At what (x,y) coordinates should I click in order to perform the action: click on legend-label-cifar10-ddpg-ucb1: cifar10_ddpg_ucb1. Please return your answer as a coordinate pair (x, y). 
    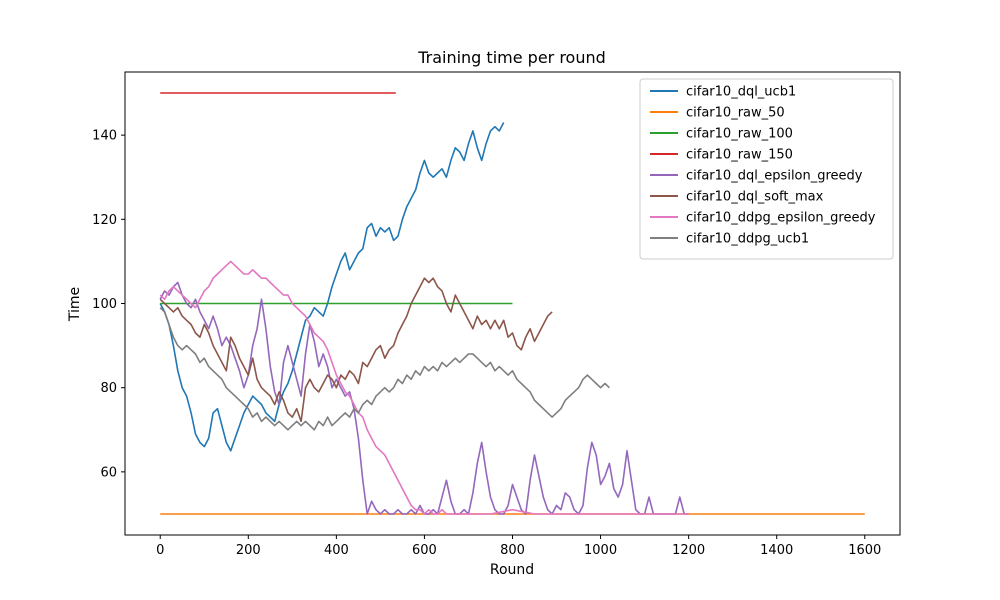
    Looking at the image, I should click on (747, 239).